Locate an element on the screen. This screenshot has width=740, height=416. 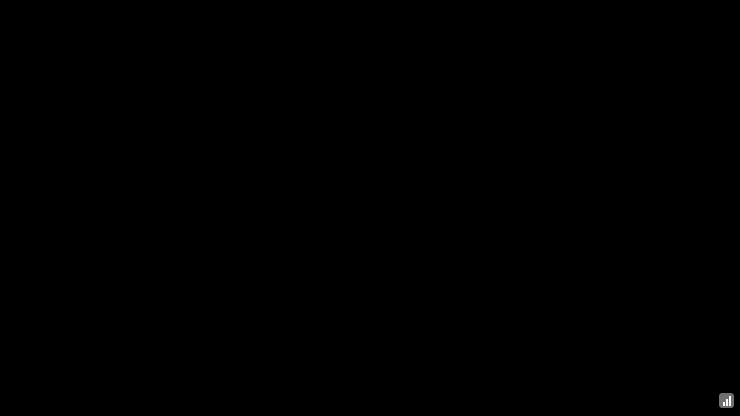
bar-chart-icon is located at coordinates (726, 400).